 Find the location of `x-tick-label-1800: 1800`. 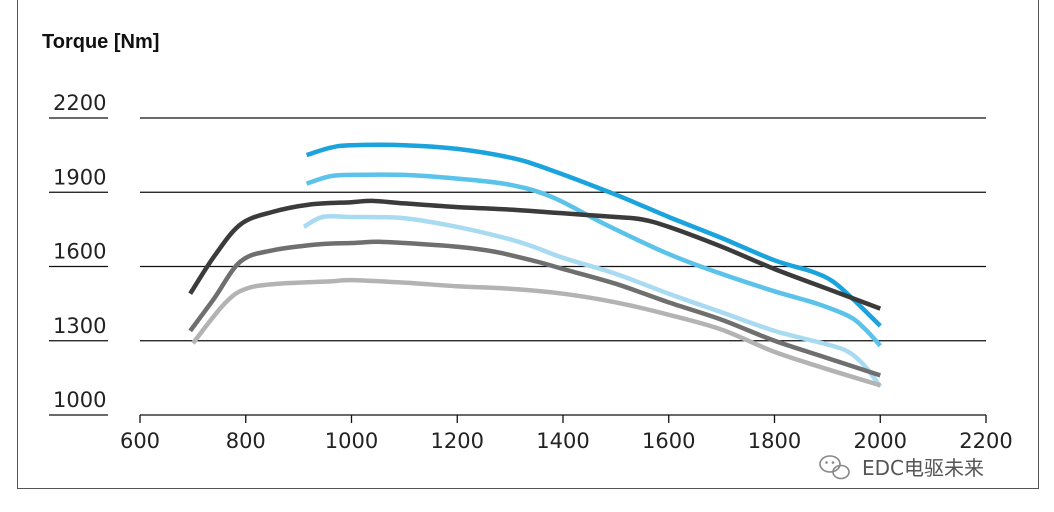

x-tick-label-1800: 1800 is located at coordinates (774, 441).